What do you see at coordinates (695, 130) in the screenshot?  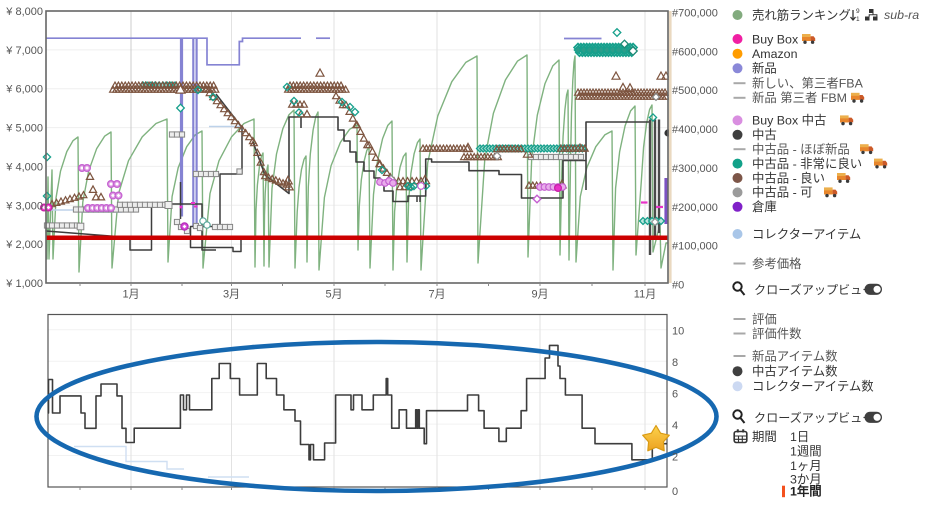 I see `svg-text: #400,000` at bounding box center [695, 130].